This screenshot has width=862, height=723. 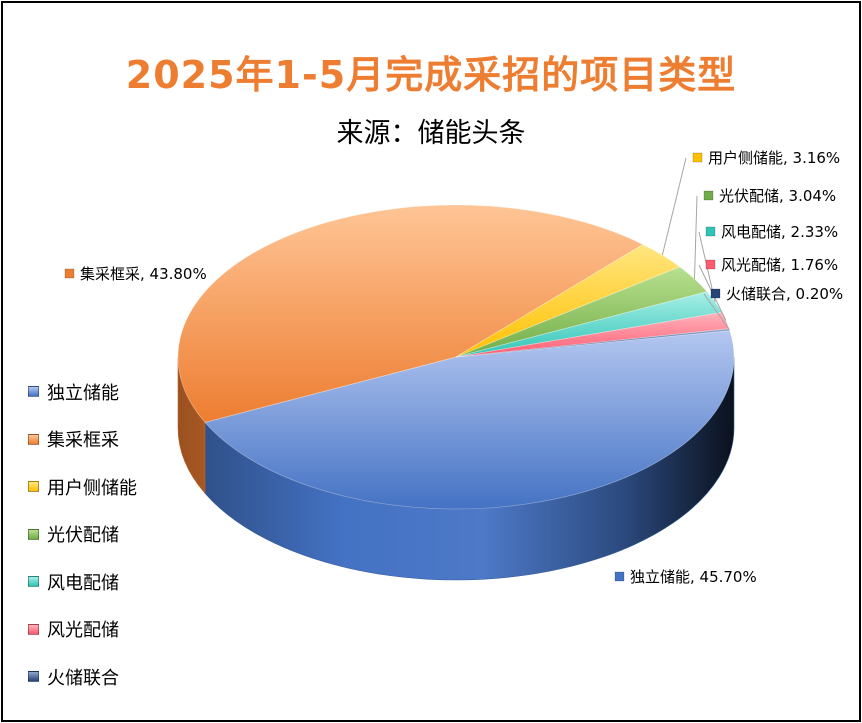 I want to click on legend-label: 风电配储, so click(x=83, y=583).